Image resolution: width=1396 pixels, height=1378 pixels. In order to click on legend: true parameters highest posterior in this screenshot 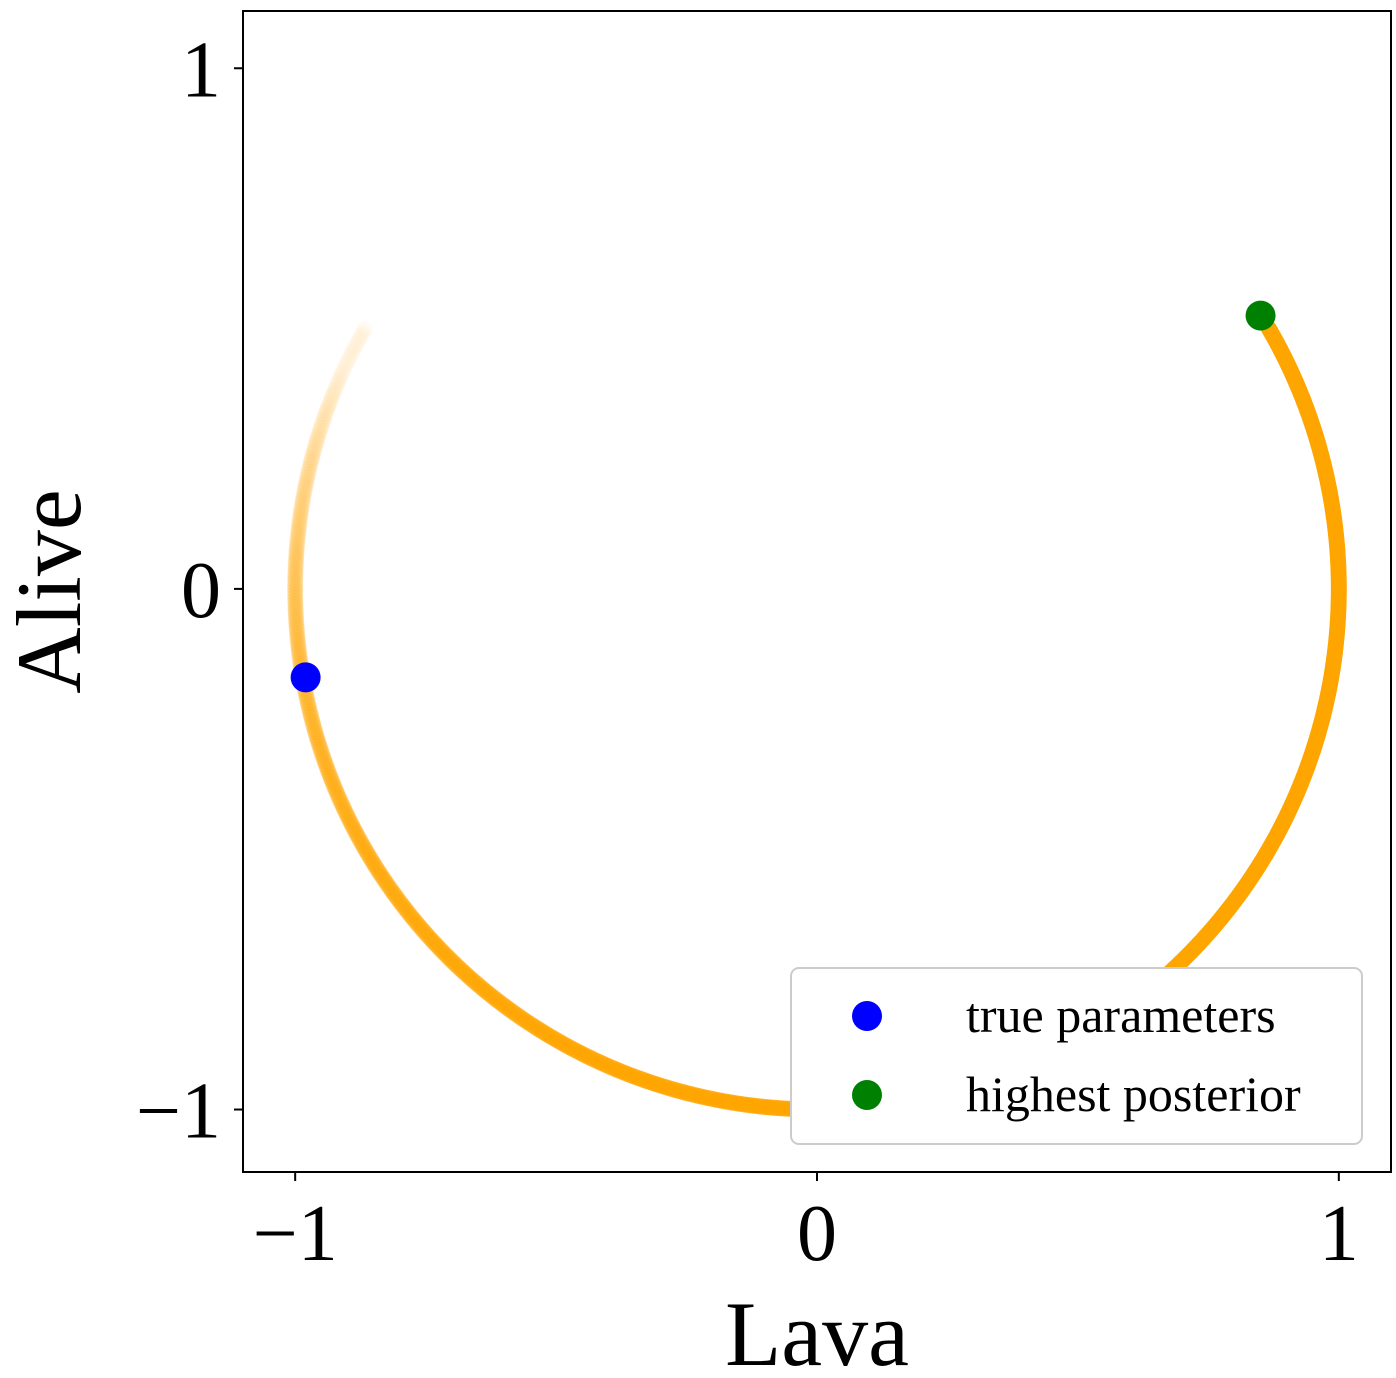, I will do `click(1076, 1056)`.